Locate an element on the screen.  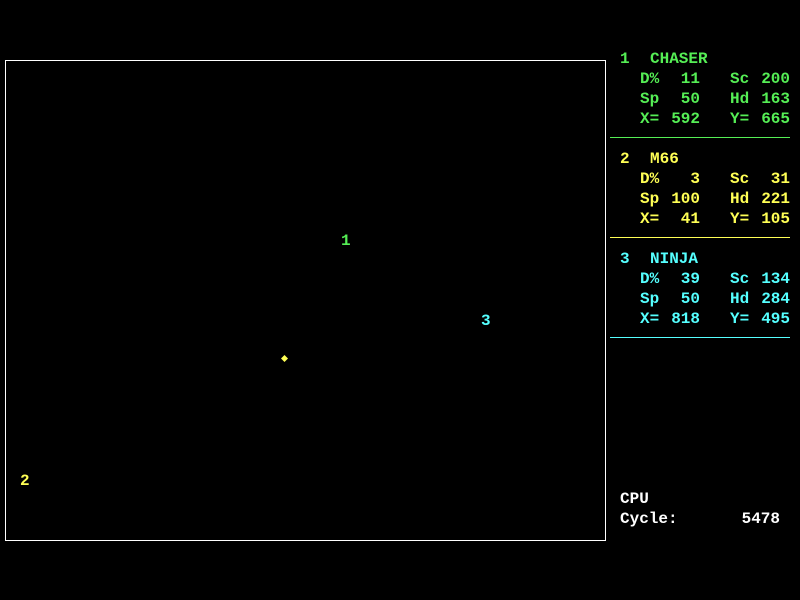
cpu-title: CPU is located at coordinates (634, 499).